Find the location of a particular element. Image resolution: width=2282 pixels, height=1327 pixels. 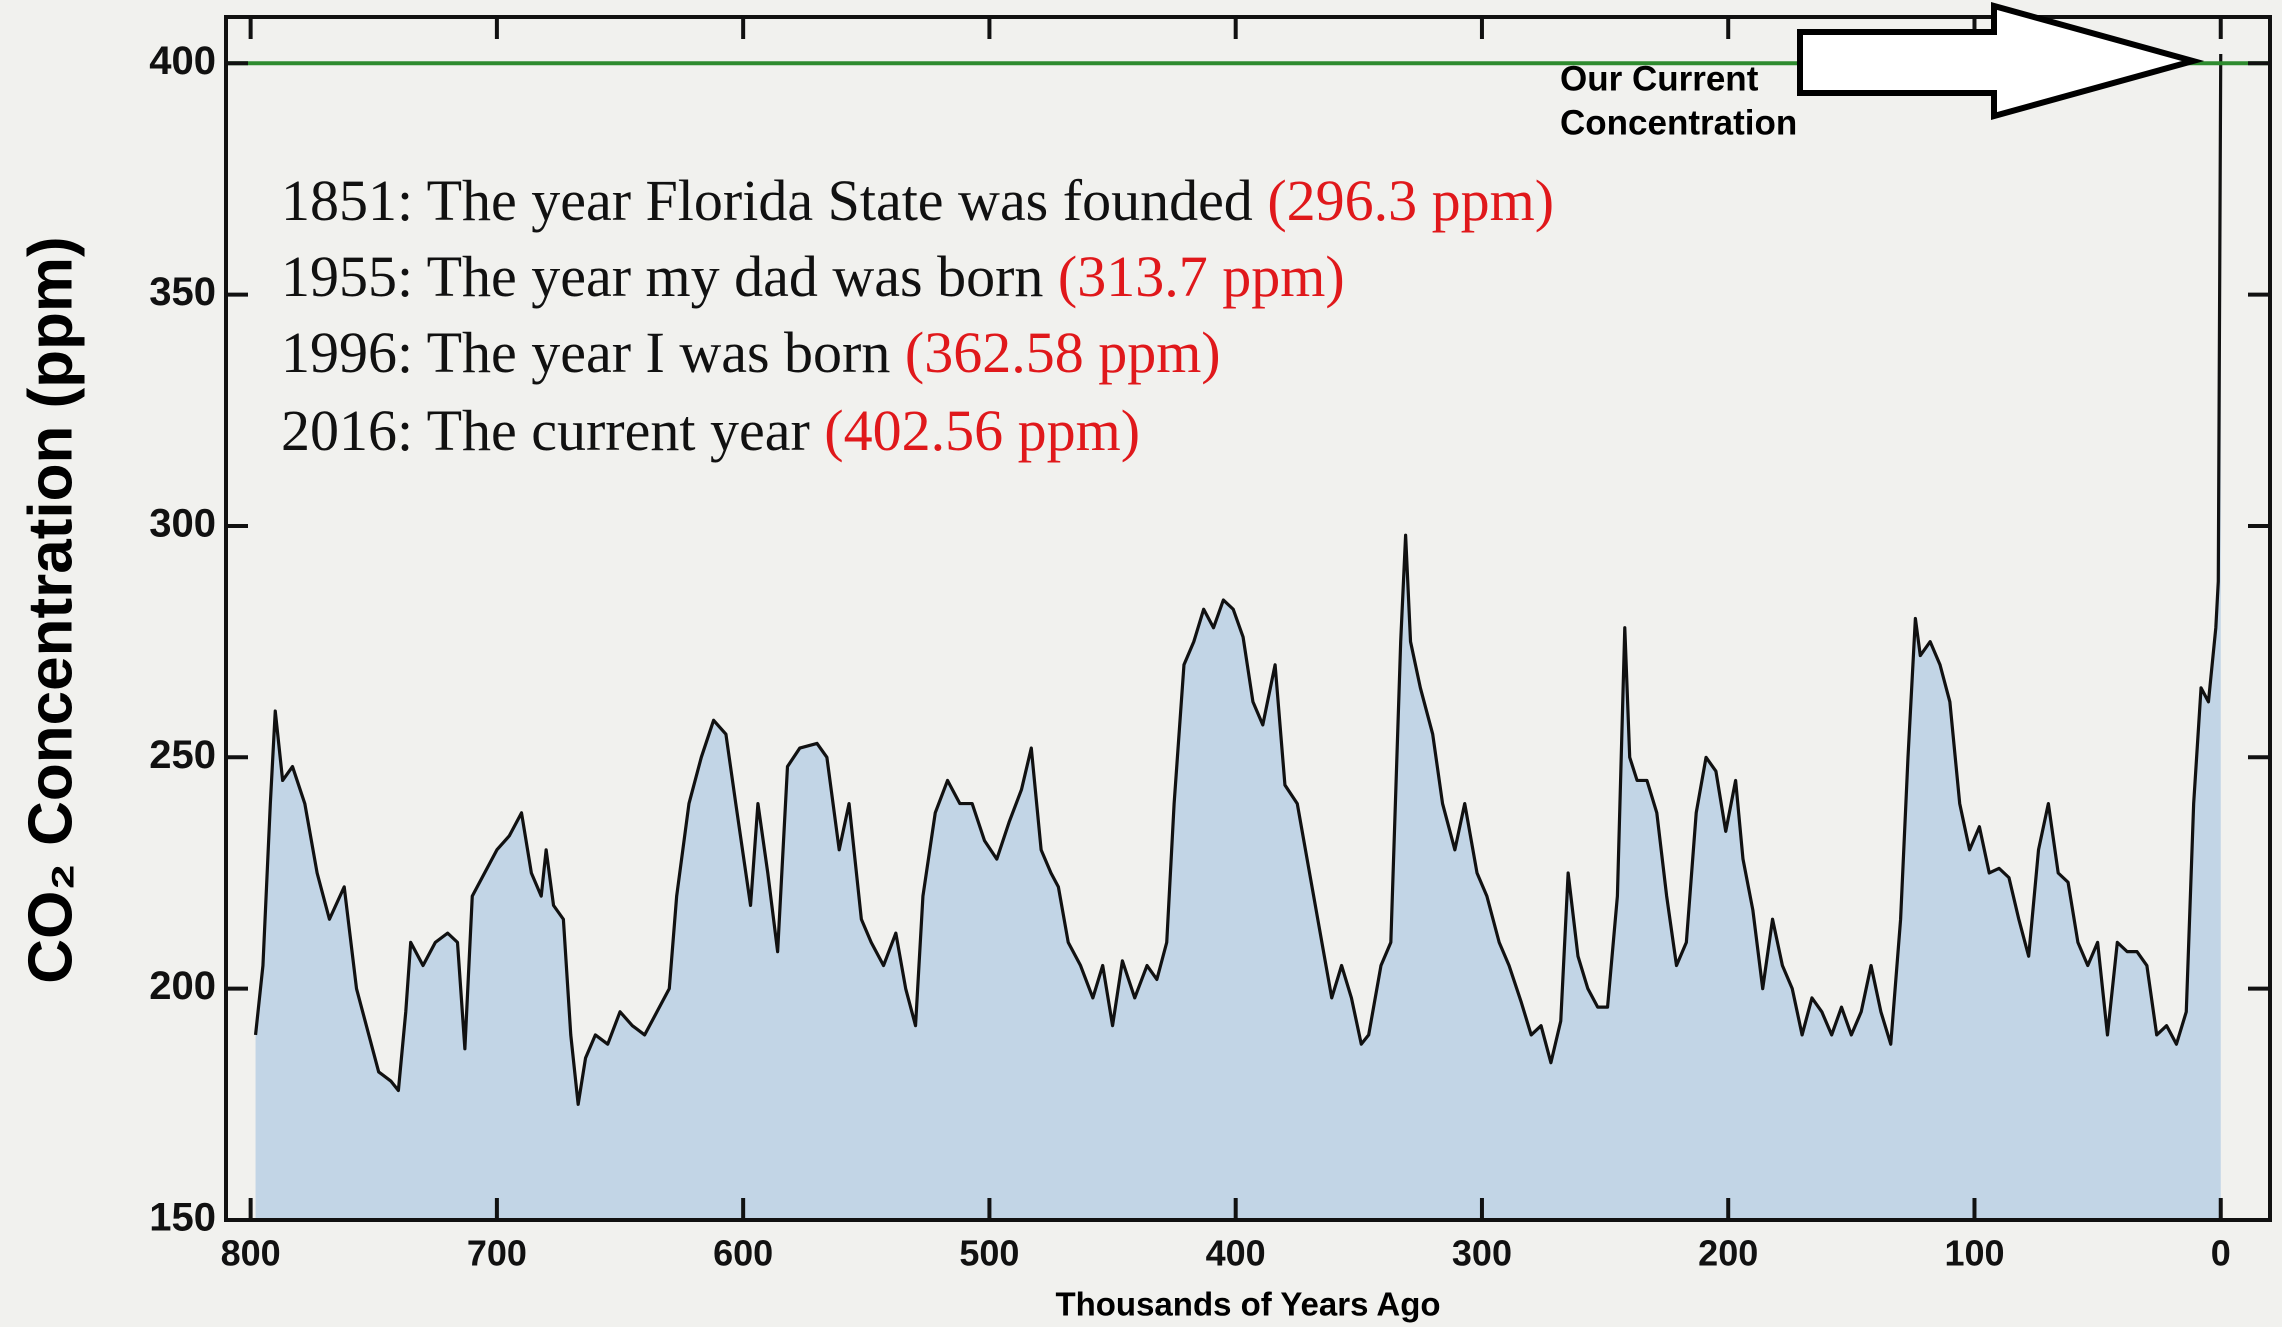

x-axis-label: Thousands of Years Ago is located at coordinates (1247, 1304).